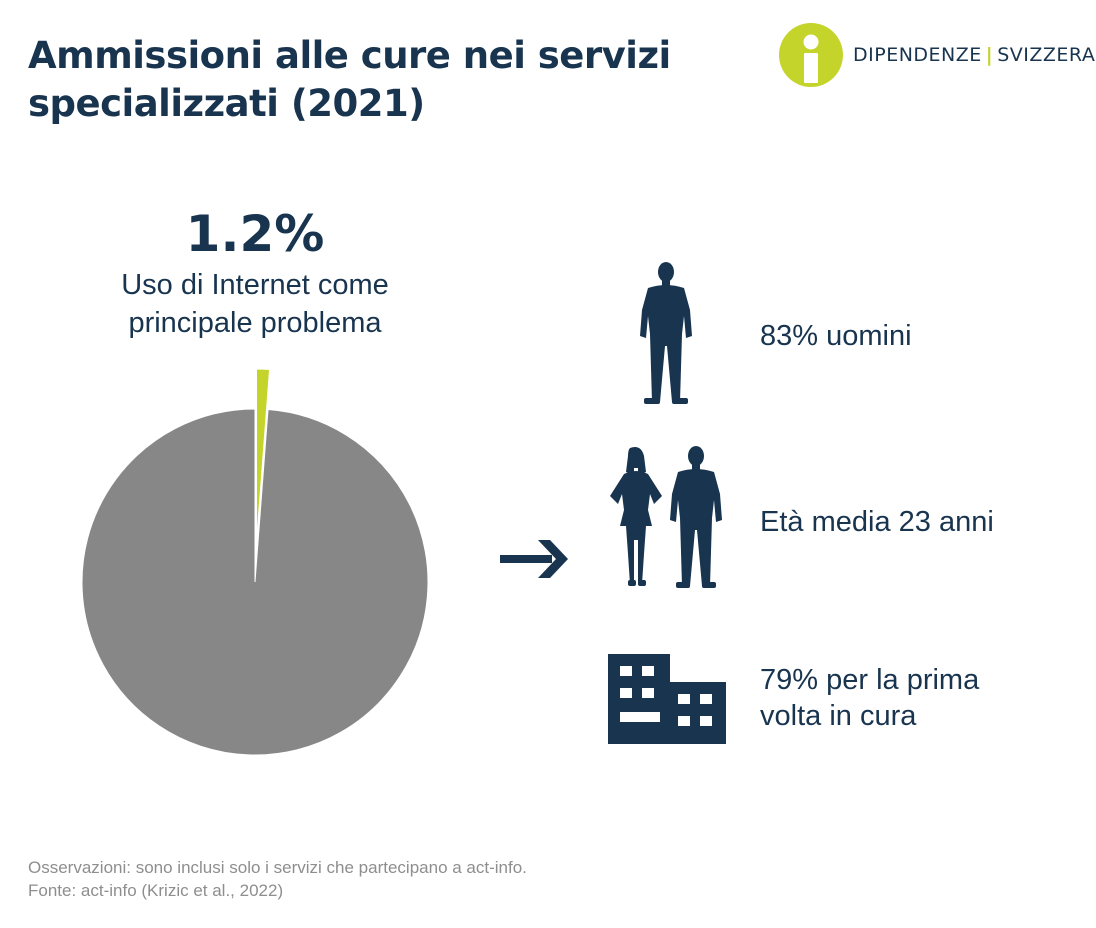 This screenshot has height=928, width=1096. I want to click on stat-men: 83% uomini, so click(836, 336).